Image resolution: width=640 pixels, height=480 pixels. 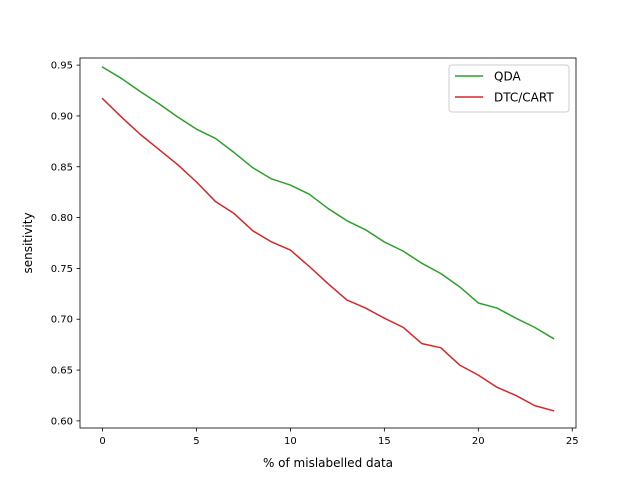 What do you see at coordinates (62, 320) in the screenshot?
I see `y-tick-label: 0.70` at bounding box center [62, 320].